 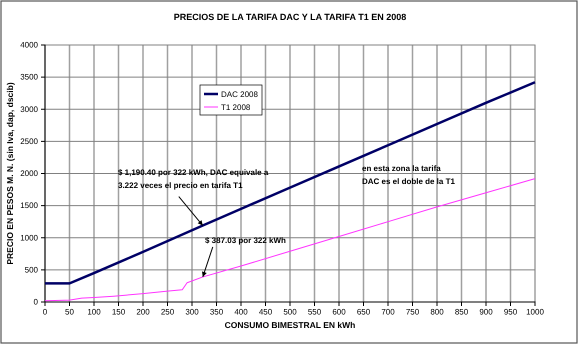 What do you see at coordinates (119, 312) in the screenshot?
I see `x-tick-label: 150` at bounding box center [119, 312].